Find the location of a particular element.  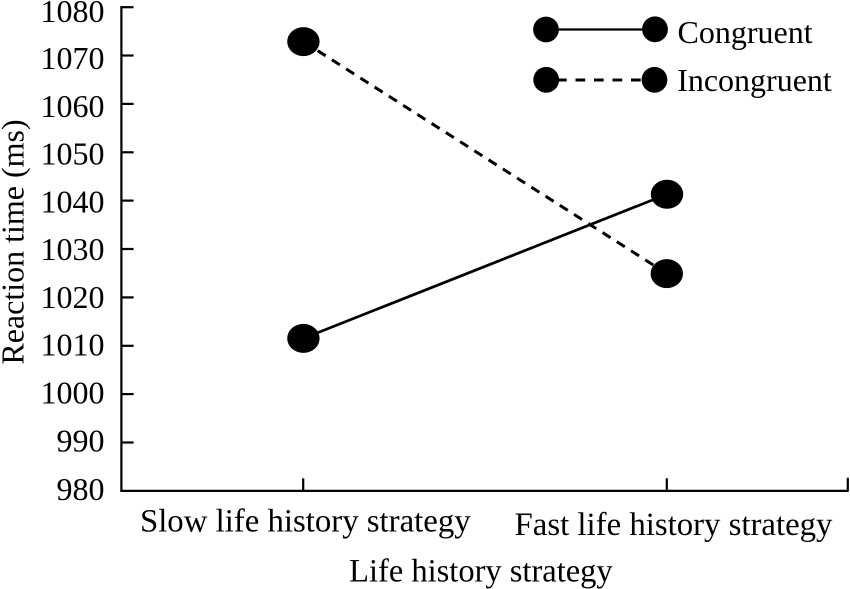

svg-text: Congruent is located at coordinates (745, 32).